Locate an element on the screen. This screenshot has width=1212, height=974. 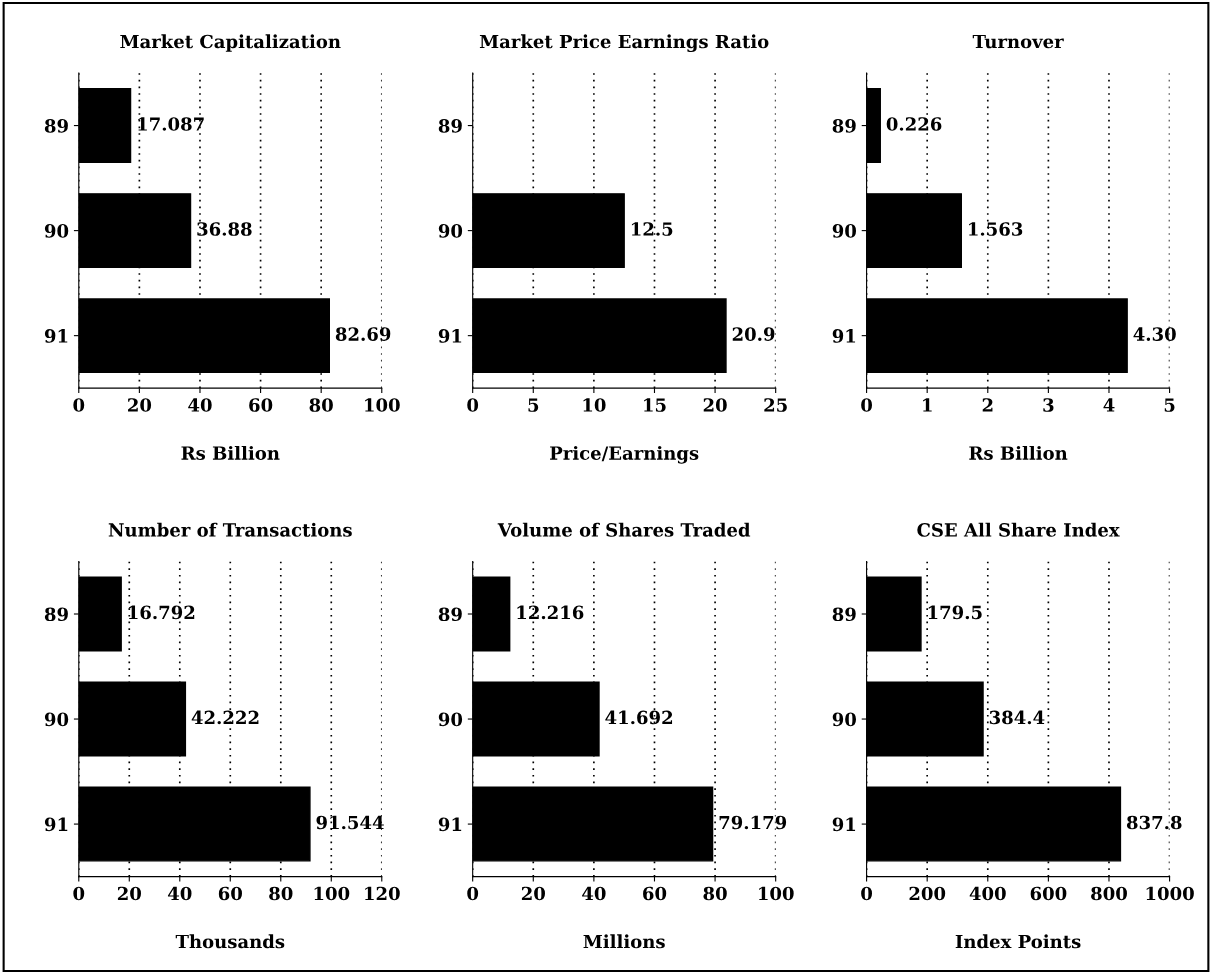
x-tick-label: 600 is located at coordinates (1048, 893).